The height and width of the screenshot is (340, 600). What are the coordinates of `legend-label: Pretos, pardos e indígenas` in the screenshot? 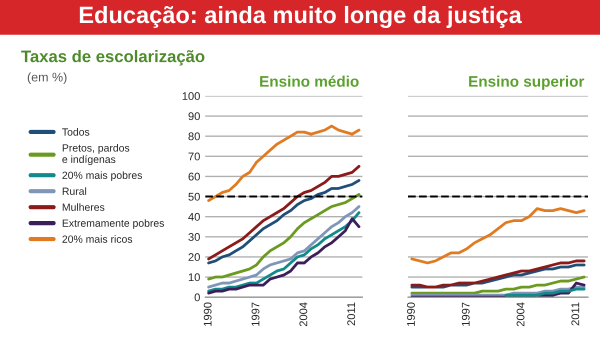 It's located at (96, 155).